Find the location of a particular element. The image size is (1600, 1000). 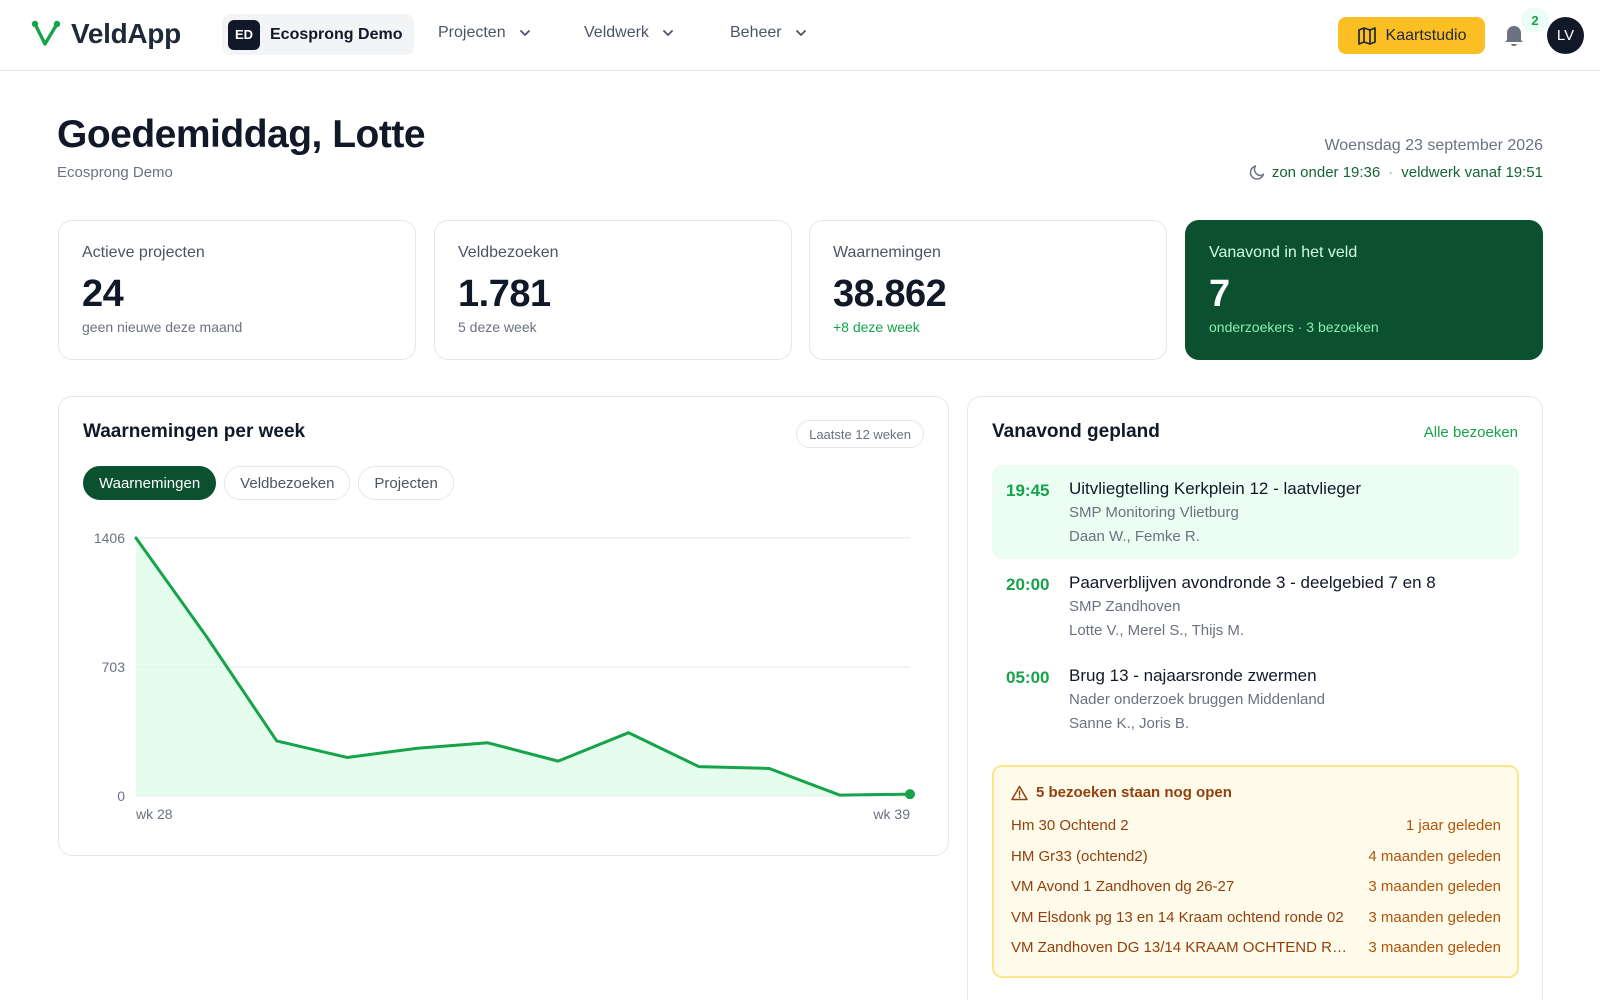

visit-people: Lotte V., Merel S., Thijs M. is located at coordinates (1157, 630).